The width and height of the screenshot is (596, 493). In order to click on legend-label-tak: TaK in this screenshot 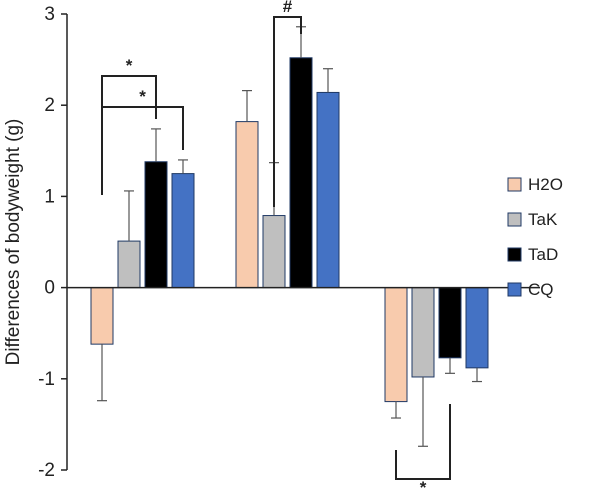, I will do `click(543, 219)`.